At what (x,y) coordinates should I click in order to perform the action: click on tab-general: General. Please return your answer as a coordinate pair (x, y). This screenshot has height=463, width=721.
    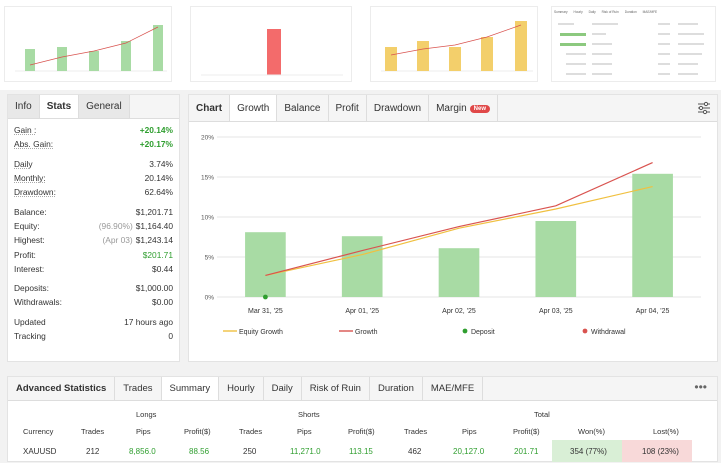
    Looking at the image, I should click on (104, 106).